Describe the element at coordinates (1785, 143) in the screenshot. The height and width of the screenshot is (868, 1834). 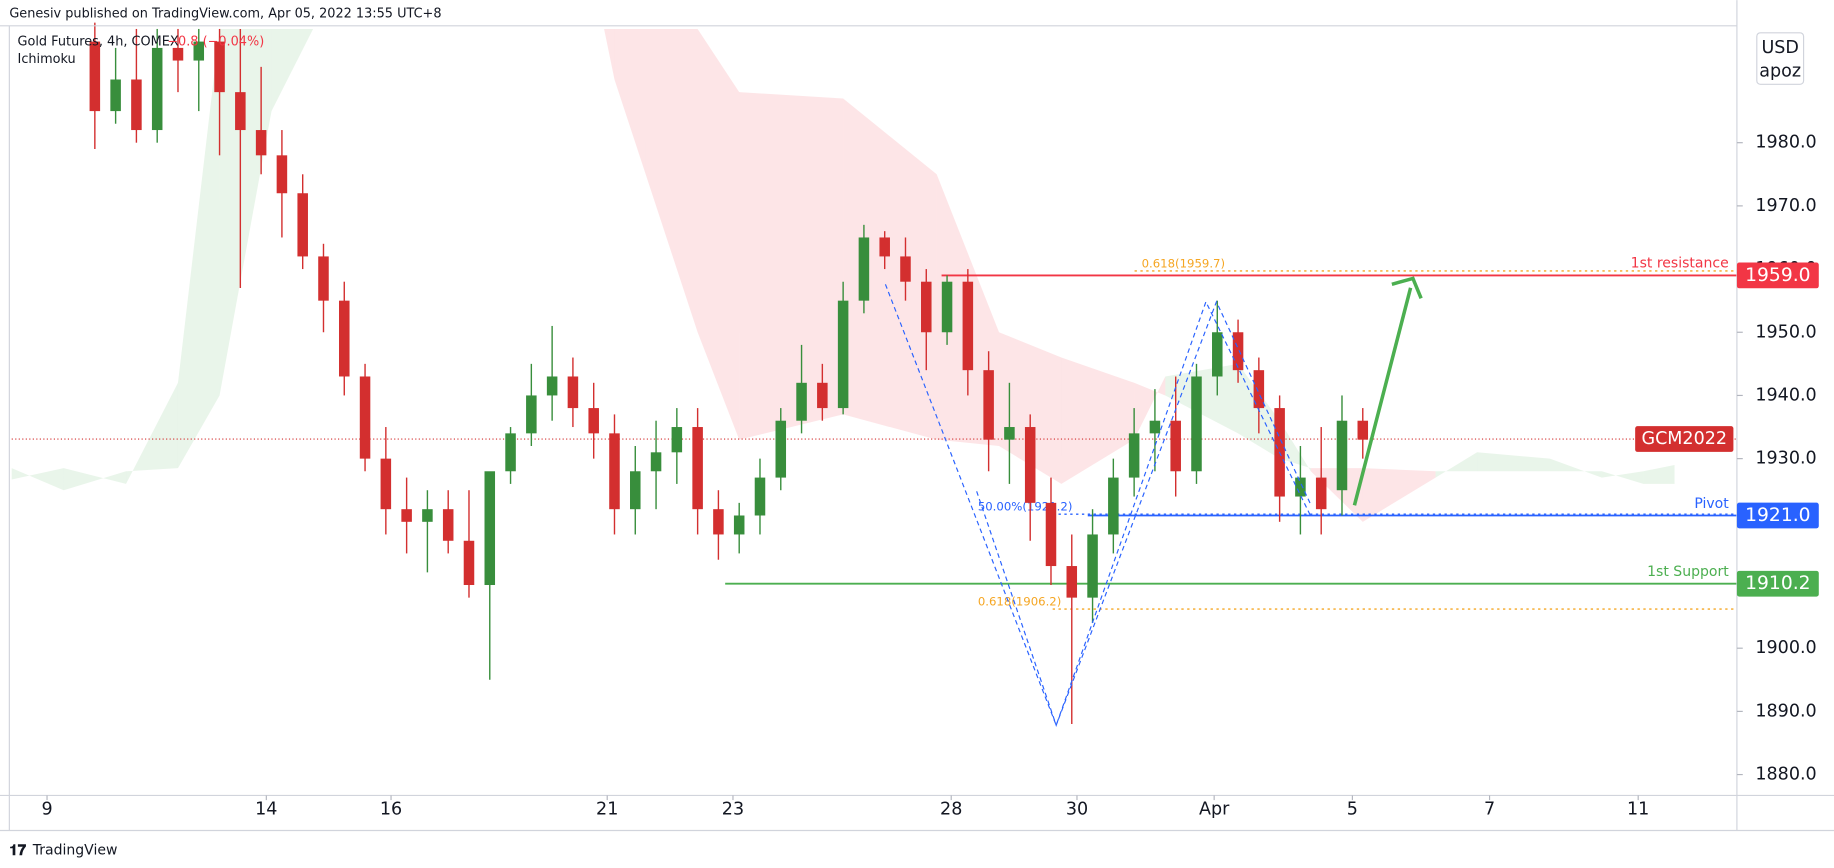
I see `y-tick-label: 1980.0` at that location.